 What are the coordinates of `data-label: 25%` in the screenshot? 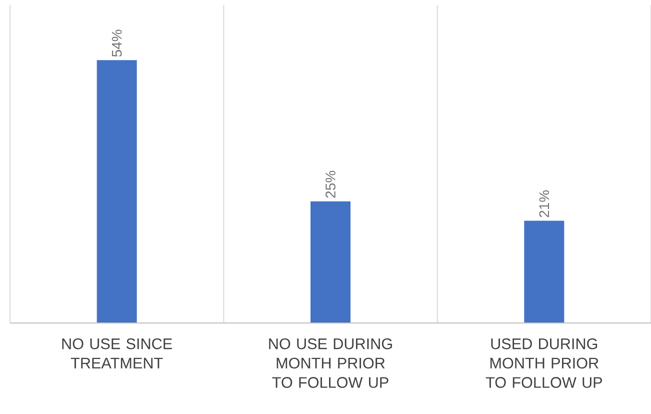 It's located at (331, 184).